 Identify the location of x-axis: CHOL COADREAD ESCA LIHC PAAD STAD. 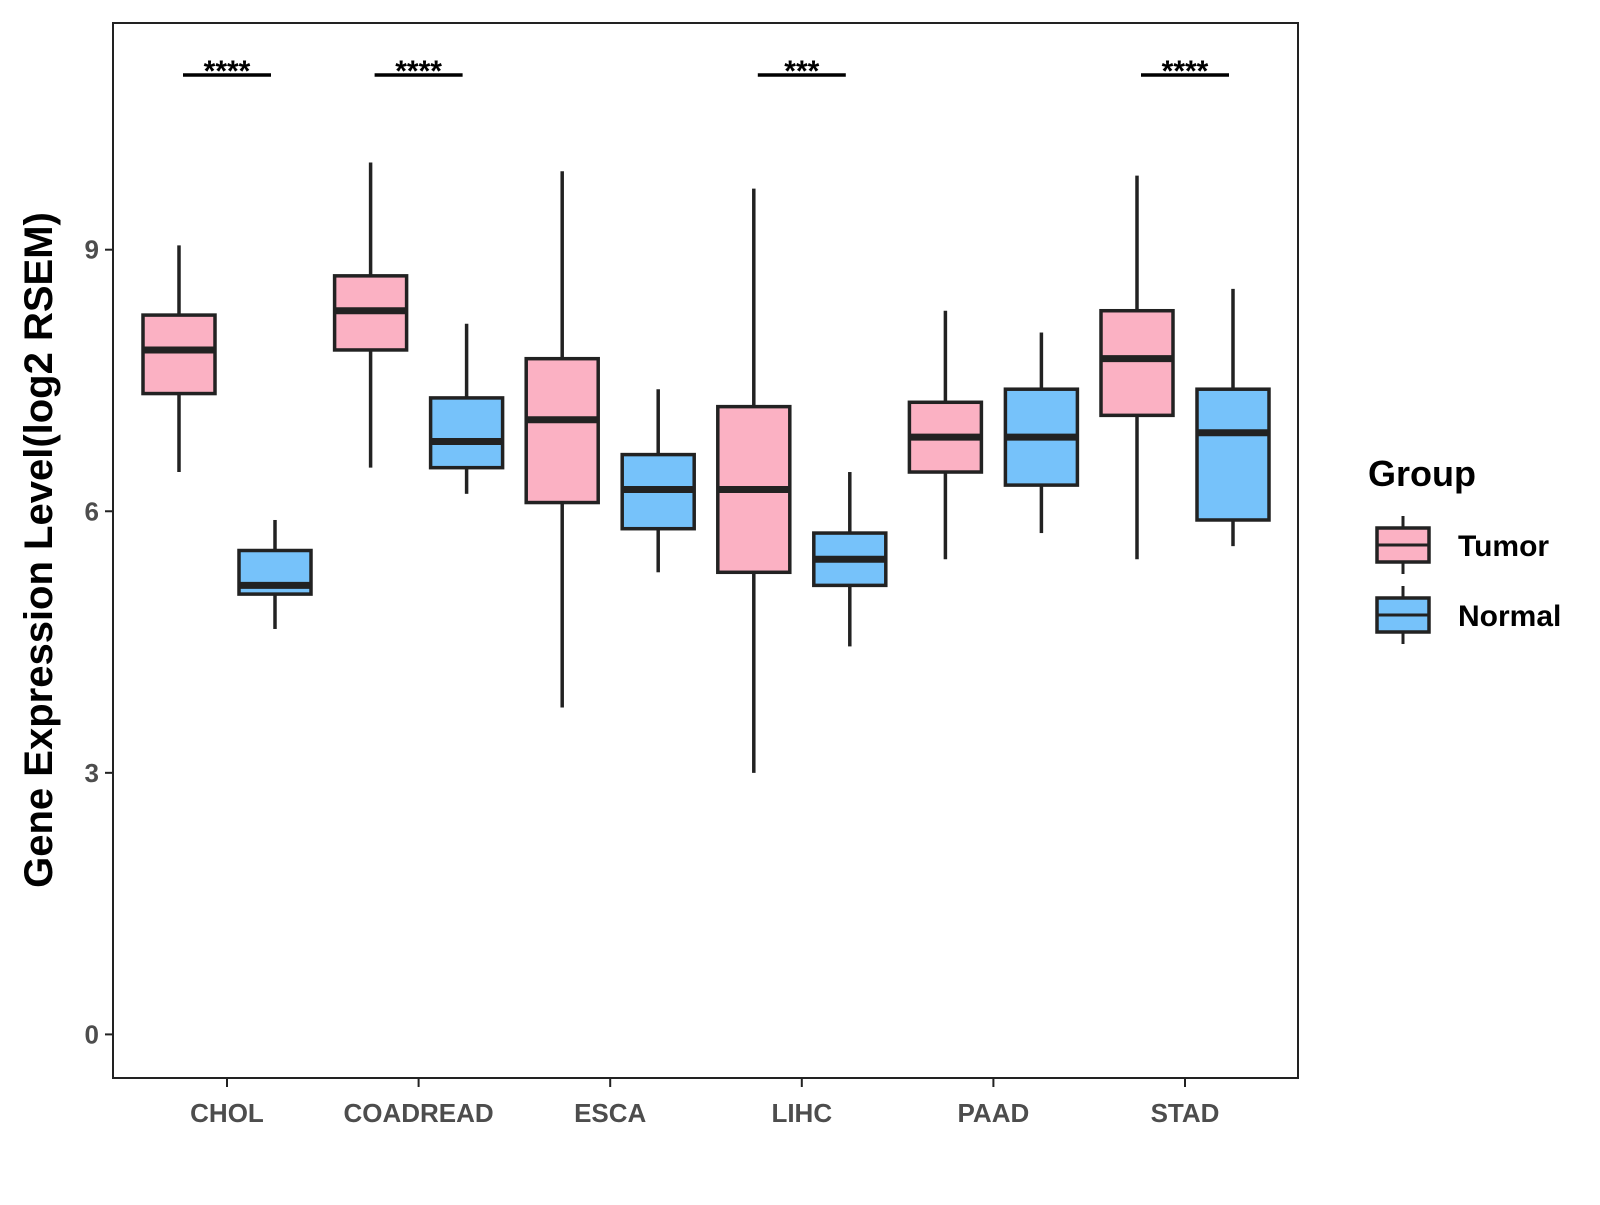
(704, 1103).